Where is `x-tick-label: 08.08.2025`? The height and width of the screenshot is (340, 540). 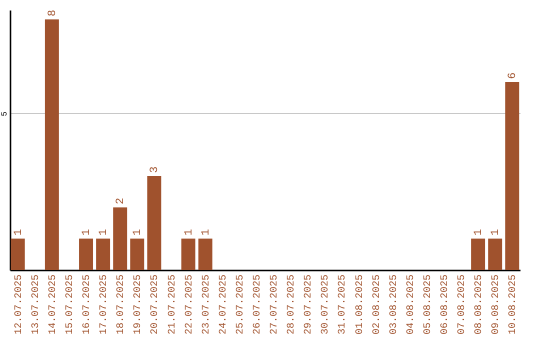 x-tick-label: 08.08.2025 is located at coordinates (480, 304).